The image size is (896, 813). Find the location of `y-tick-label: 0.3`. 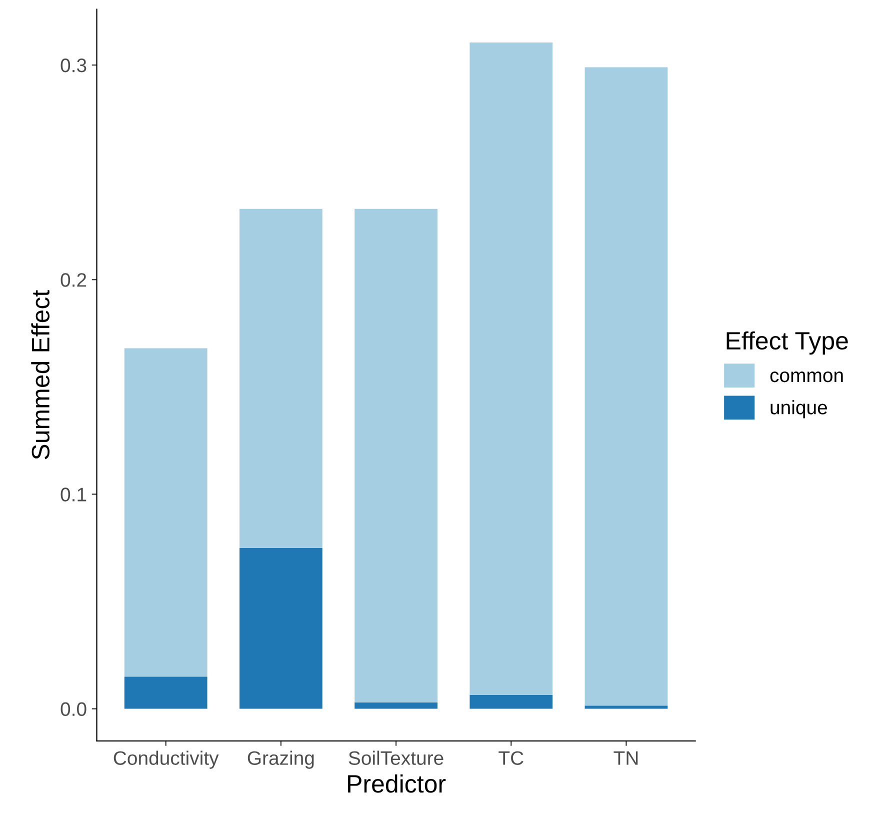

y-tick-label: 0.3 is located at coordinates (73, 65).